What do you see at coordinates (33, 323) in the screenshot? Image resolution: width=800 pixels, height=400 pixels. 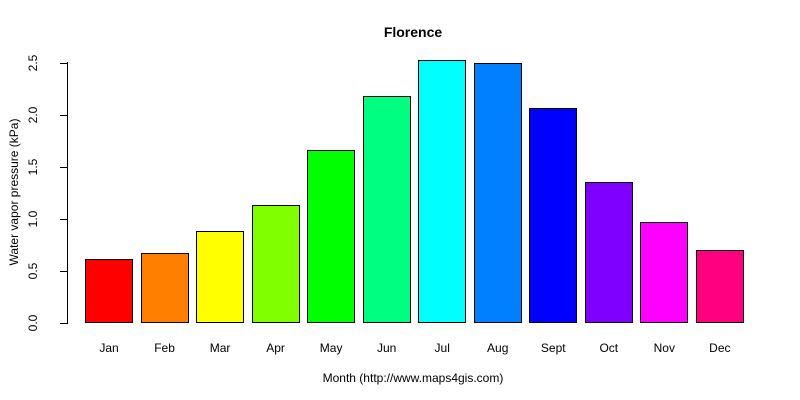 I see `y-tick-label-text: 0.0` at bounding box center [33, 323].